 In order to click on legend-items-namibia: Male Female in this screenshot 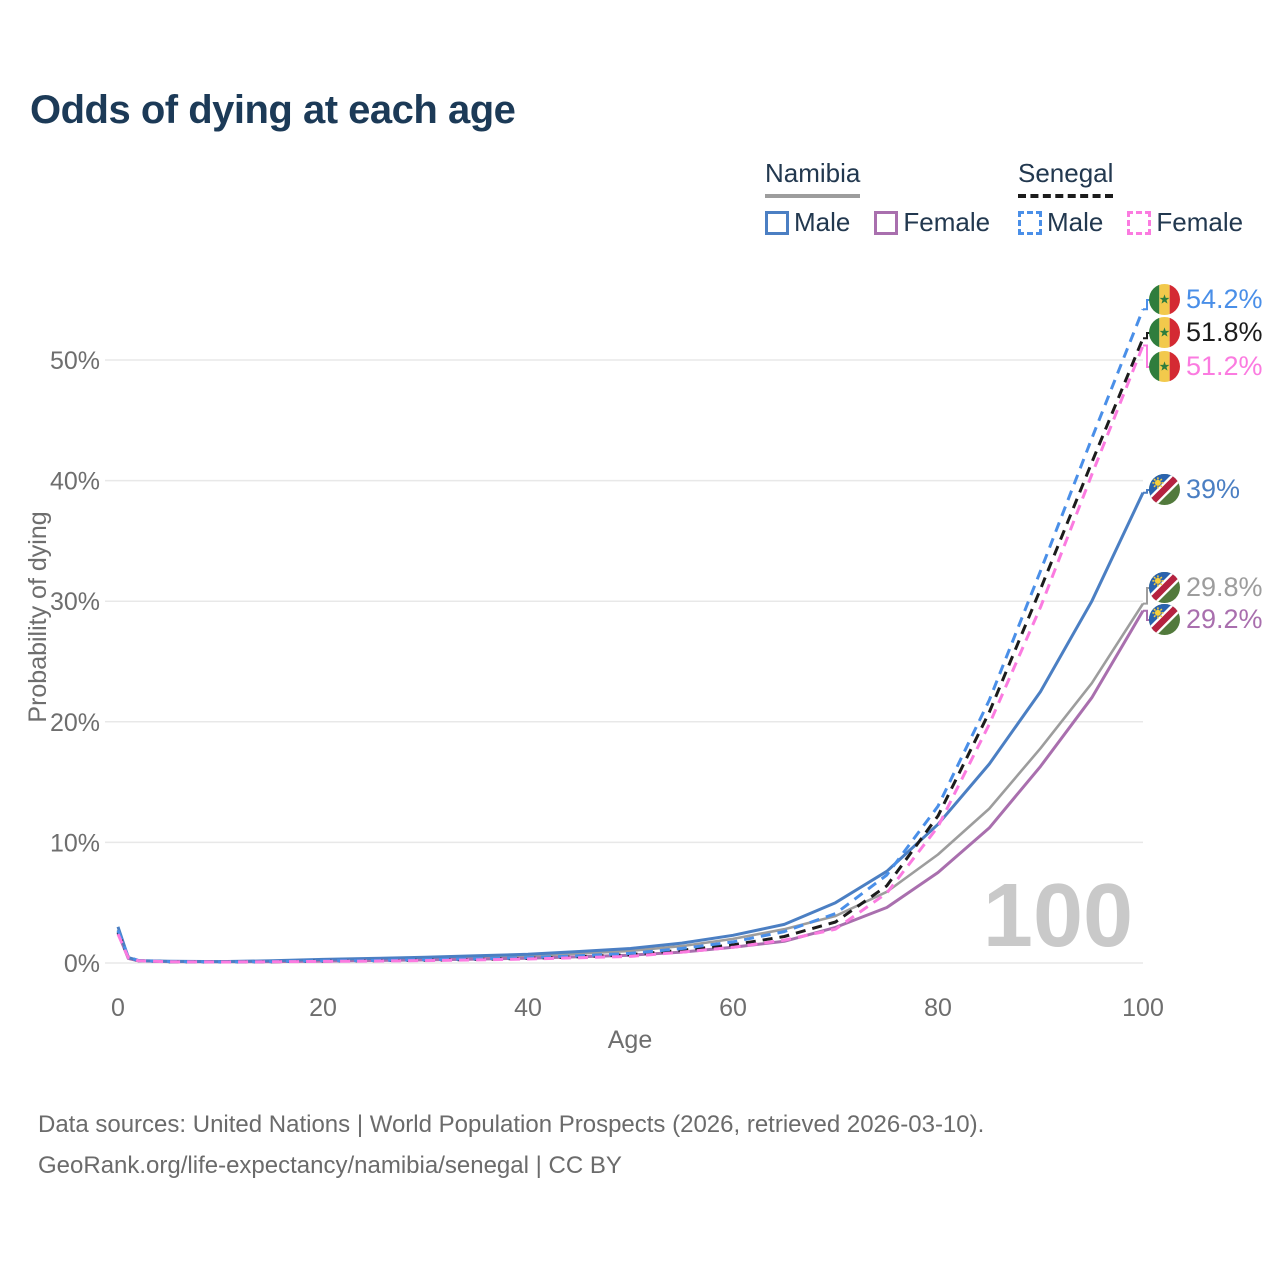, I will do `click(877, 222)`.